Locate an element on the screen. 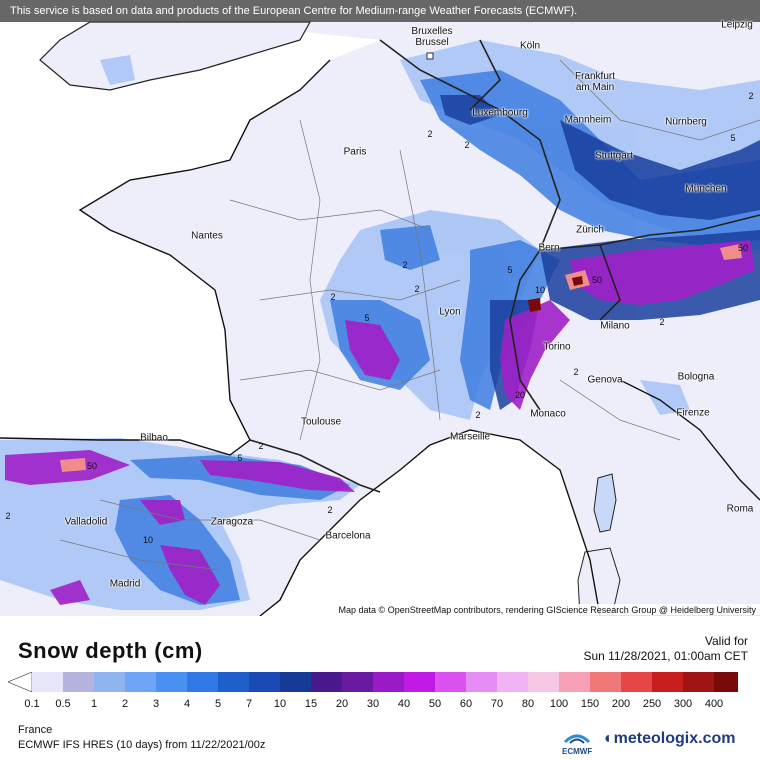 This screenshot has width=760, height=760. city-zurich: Zürich is located at coordinates (590, 230).